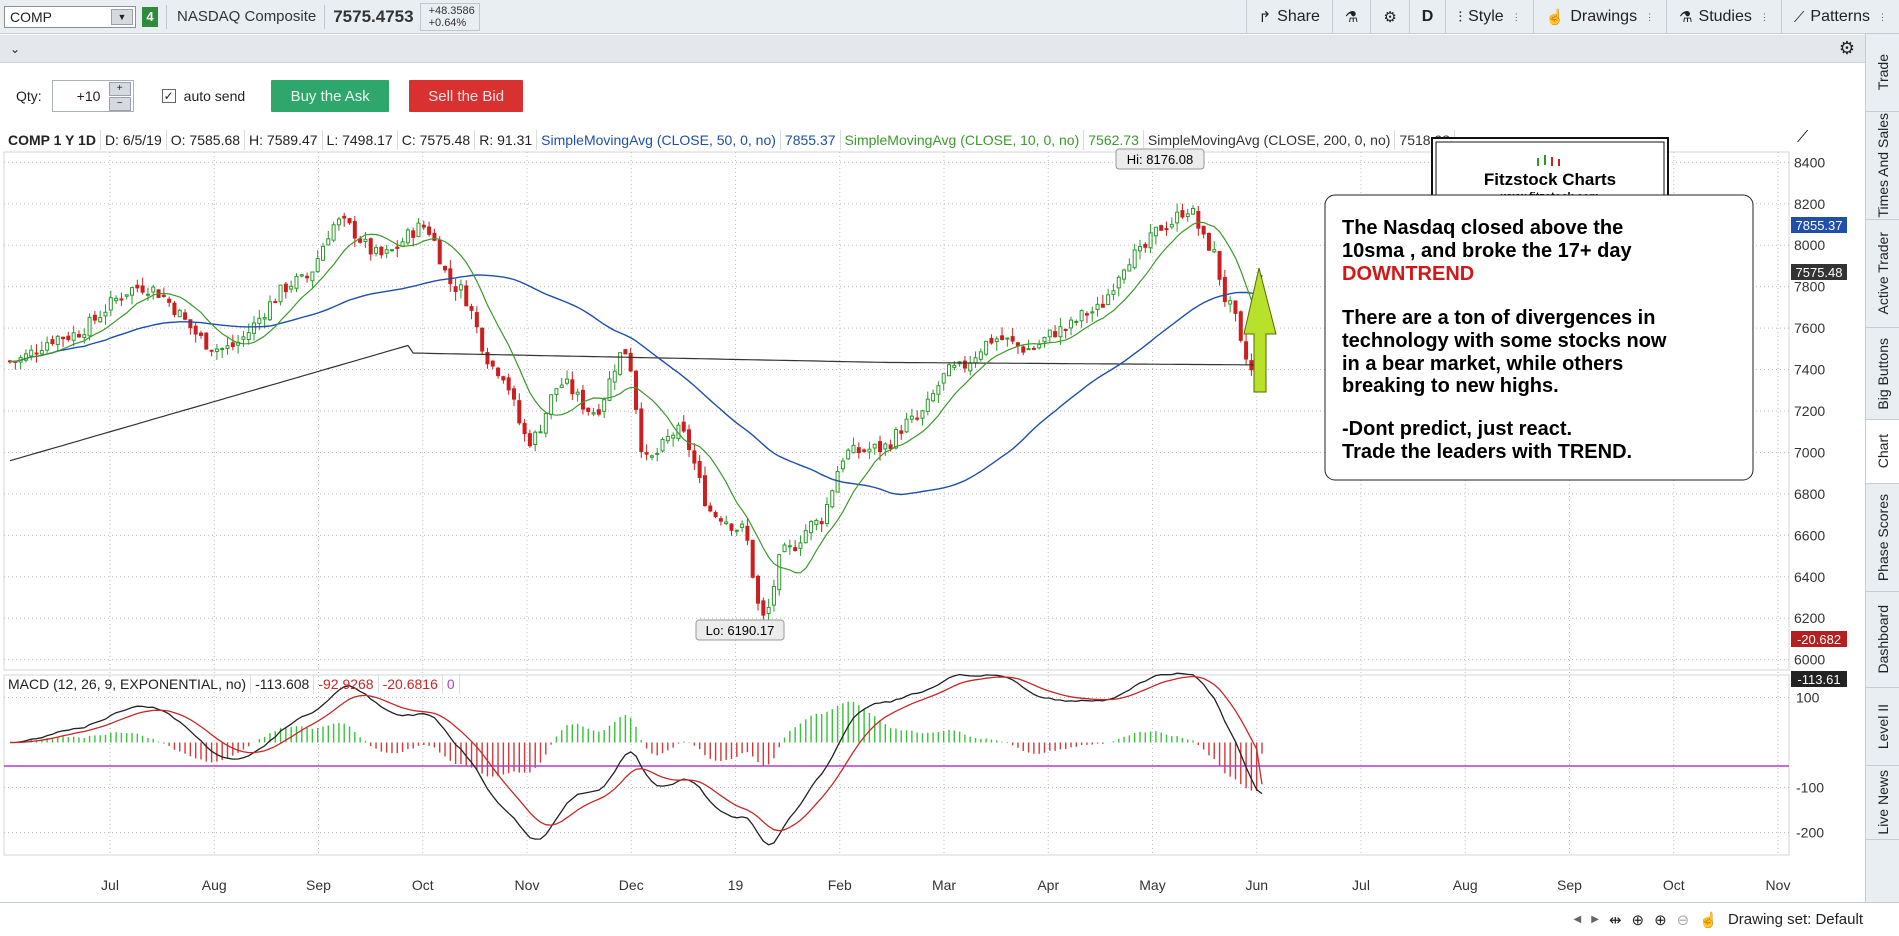 The image size is (1899, 936). I want to click on patterns-button: ⟋ Patterns ⋮, so click(1839, 17).